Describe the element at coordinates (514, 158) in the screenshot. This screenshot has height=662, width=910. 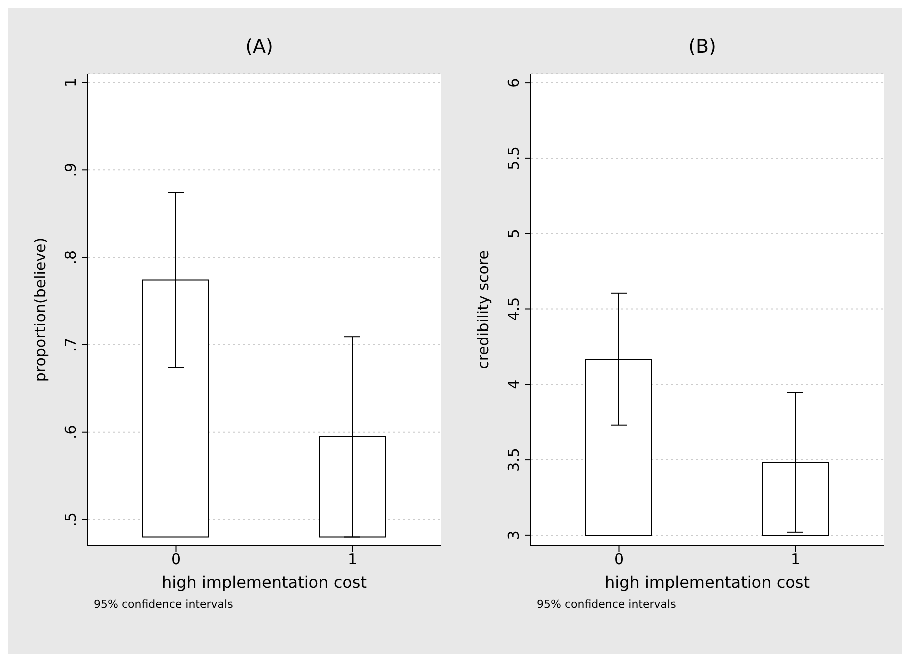
I see `y-tick-label: 5.5` at that location.